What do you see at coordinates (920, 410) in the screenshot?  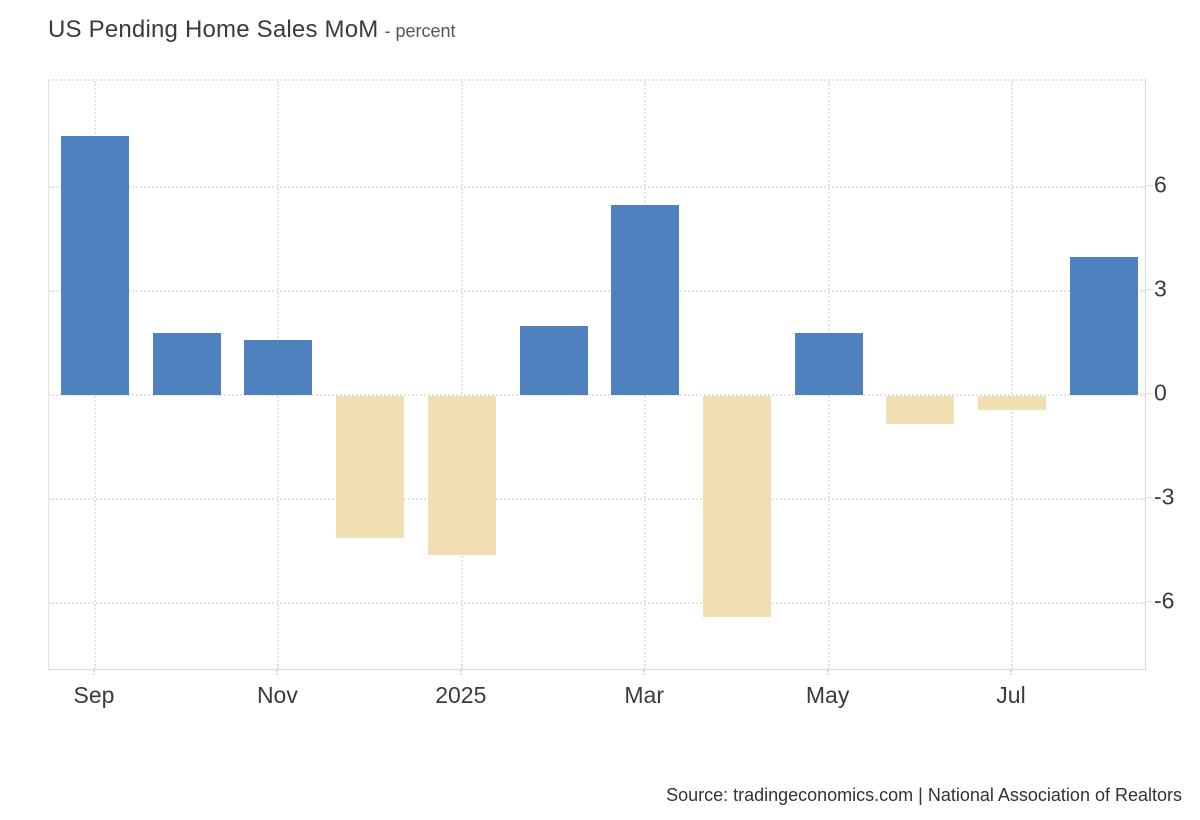 I see `bar-Jun-2025` at bounding box center [920, 410].